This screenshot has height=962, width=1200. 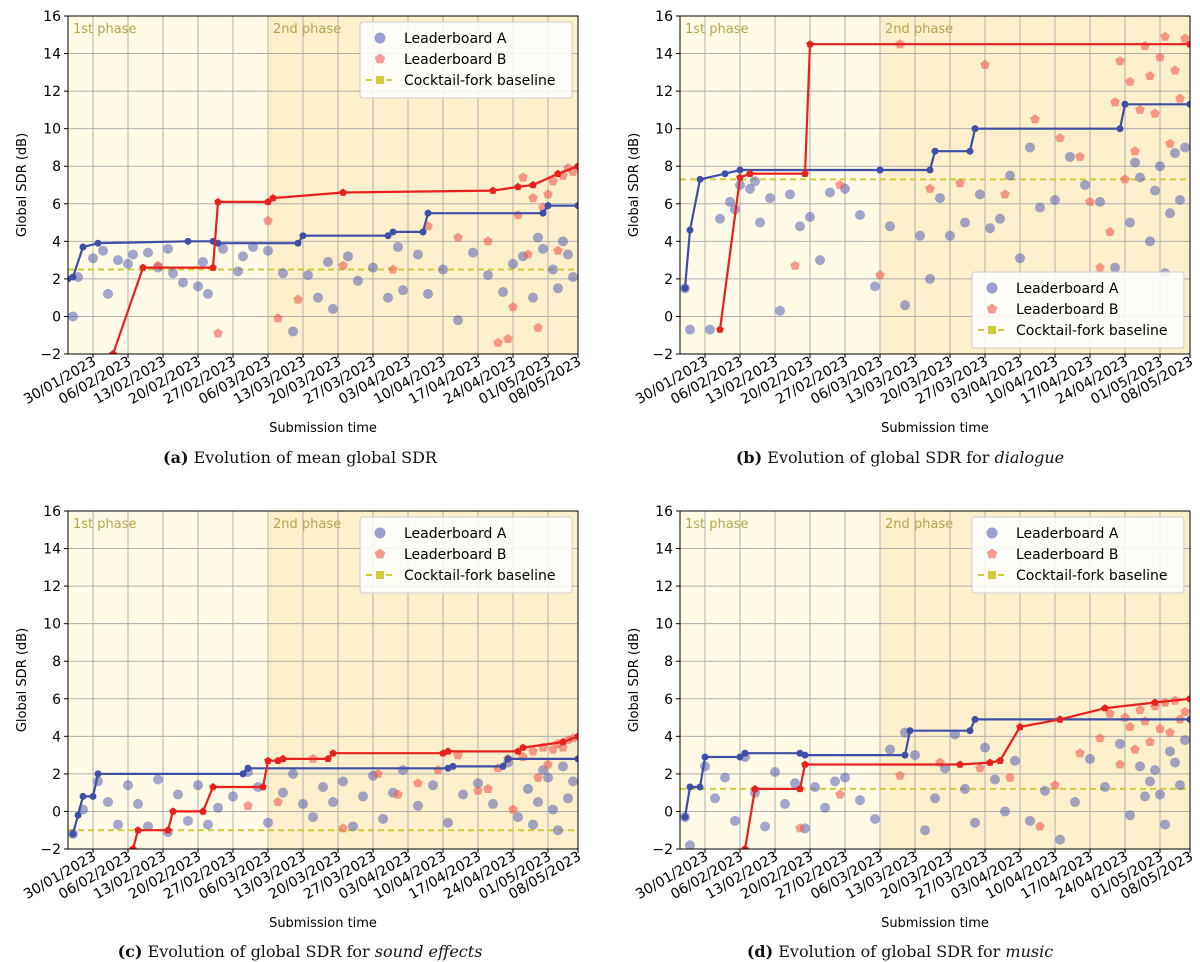 What do you see at coordinates (380, 38) in the screenshot?
I see `legend-marker-leaderboard-a` at bounding box center [380, 38].